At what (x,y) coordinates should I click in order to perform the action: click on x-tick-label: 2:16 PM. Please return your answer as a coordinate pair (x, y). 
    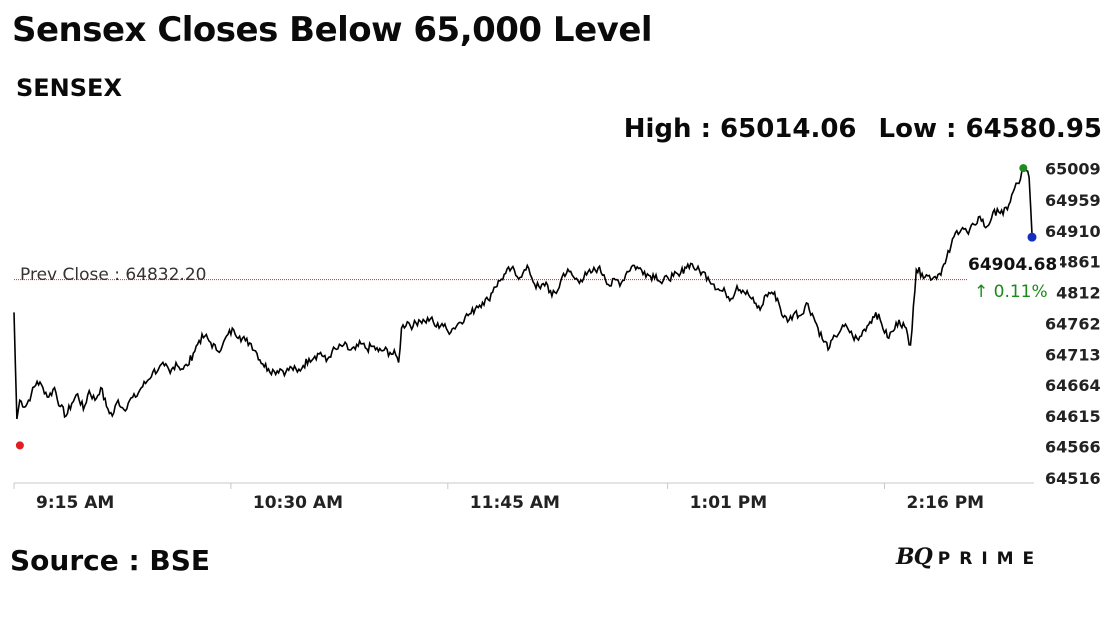
    Looking at the image, I should click on (946, 503).